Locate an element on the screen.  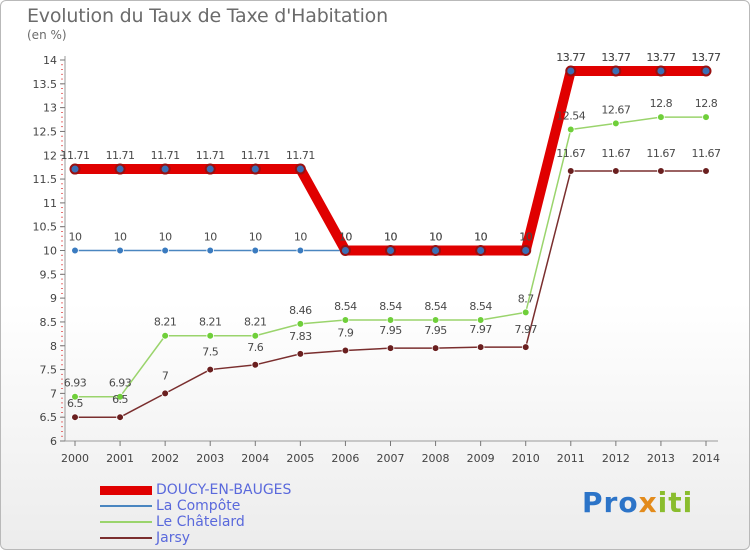
y-tick-label: 8.5 is located at coordinates (49, 322).